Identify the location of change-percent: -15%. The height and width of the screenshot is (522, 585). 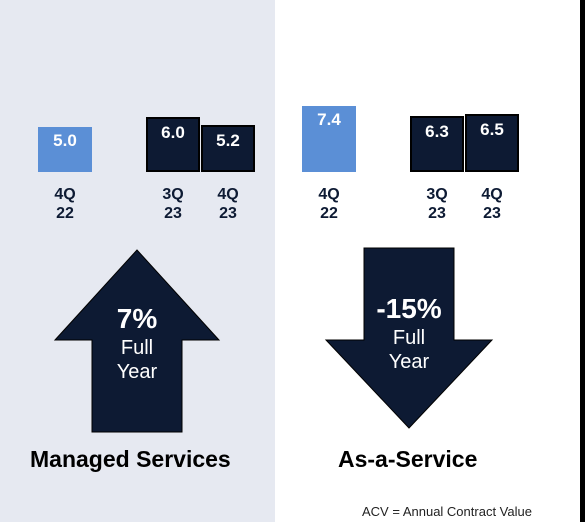
(409, 308).